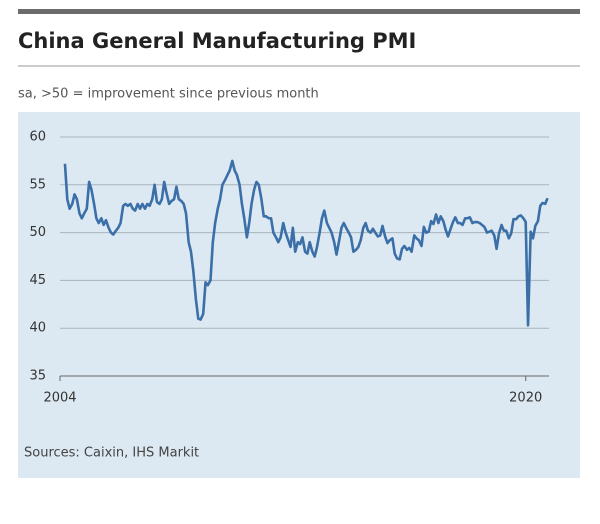  What do you see at coordinates (37, 184) in the screenshot?
I see `y-tick-label: 55` at bounding box center [37, 184].